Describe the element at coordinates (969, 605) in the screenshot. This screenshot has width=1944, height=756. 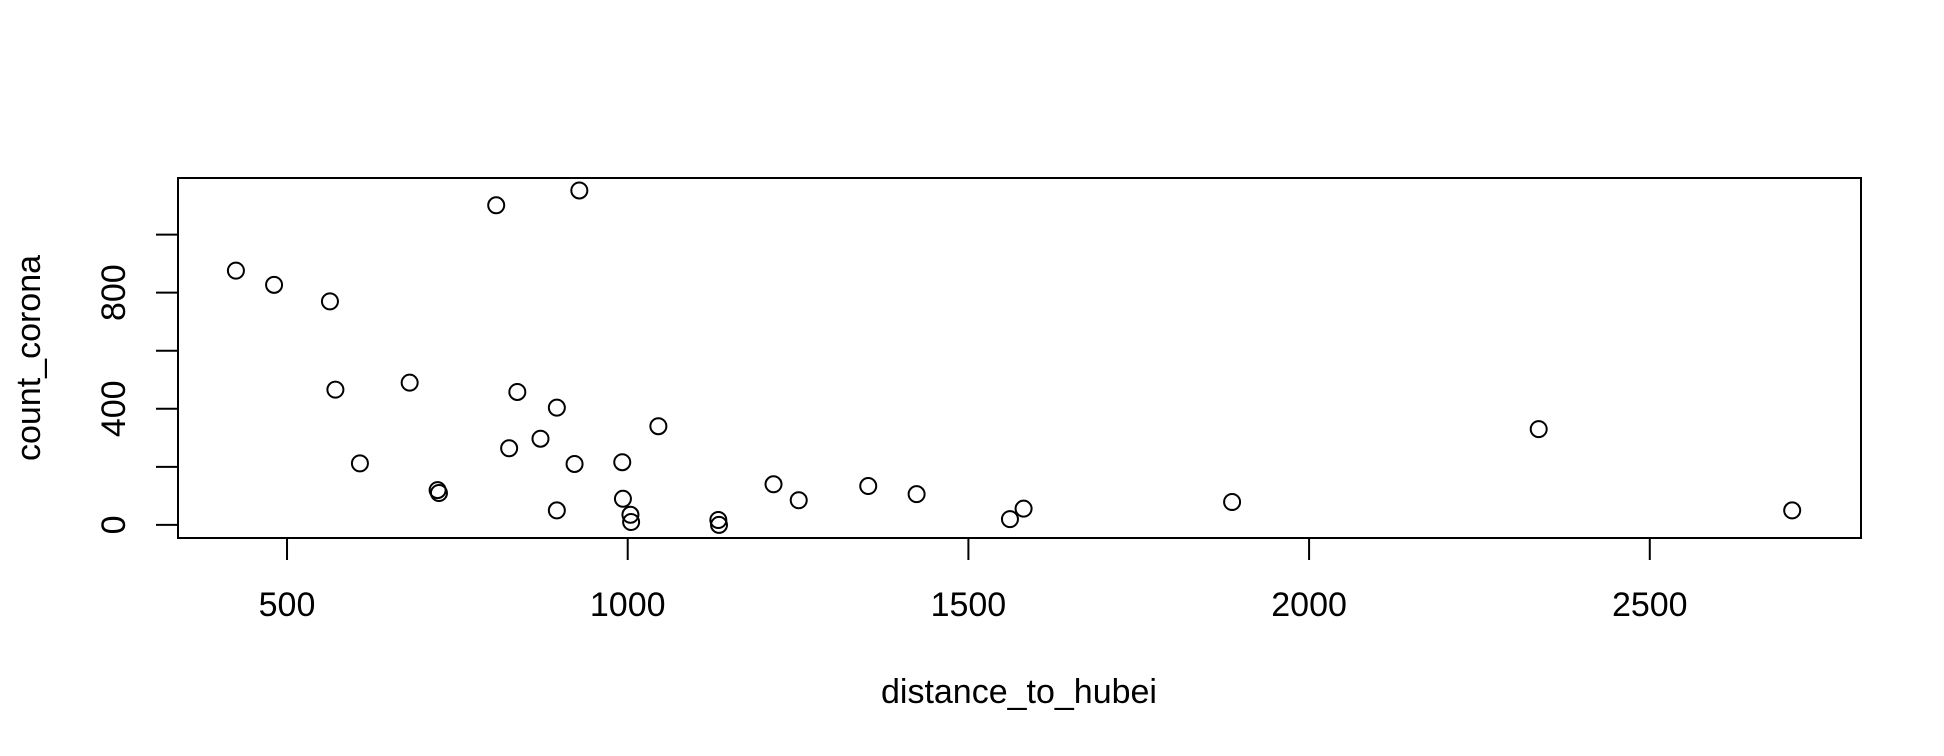
I see `x-tick-label: 1500` at that location.